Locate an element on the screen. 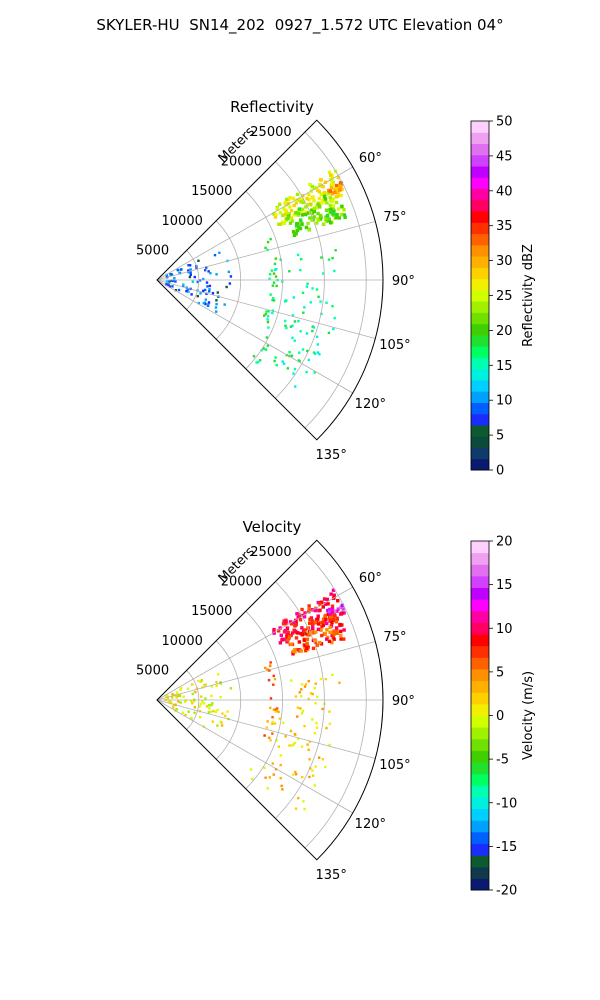  colorbar-tick-label: -15 is located at coordinates (506, 847).